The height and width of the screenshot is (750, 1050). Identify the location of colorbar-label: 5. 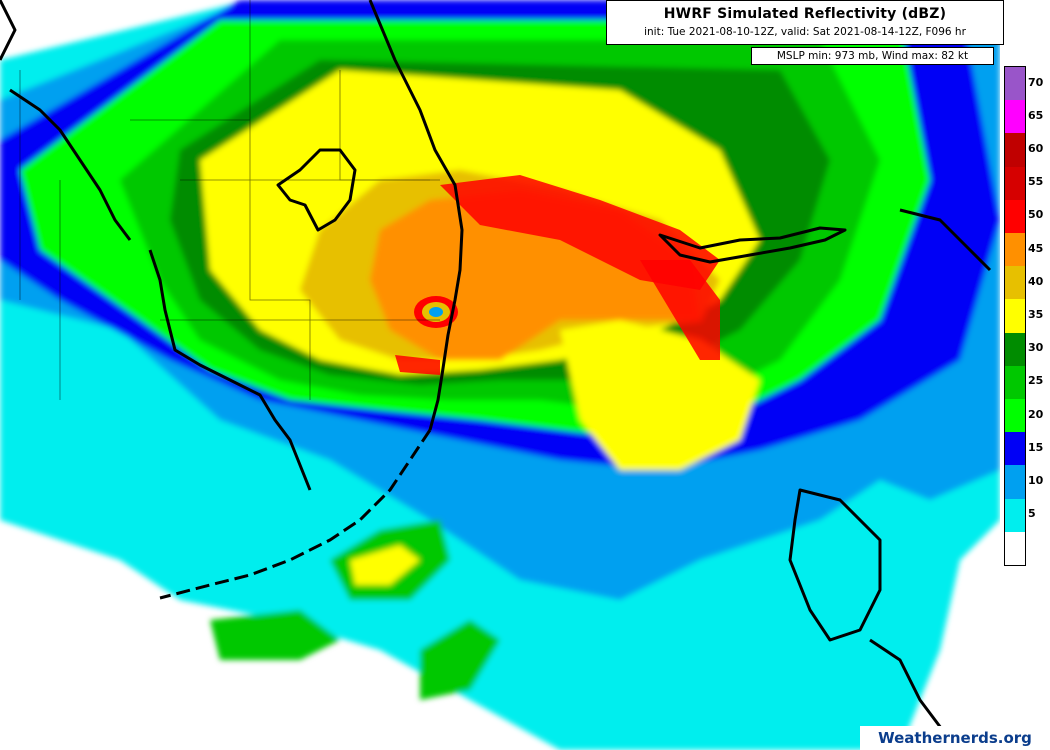
(1032, 514).